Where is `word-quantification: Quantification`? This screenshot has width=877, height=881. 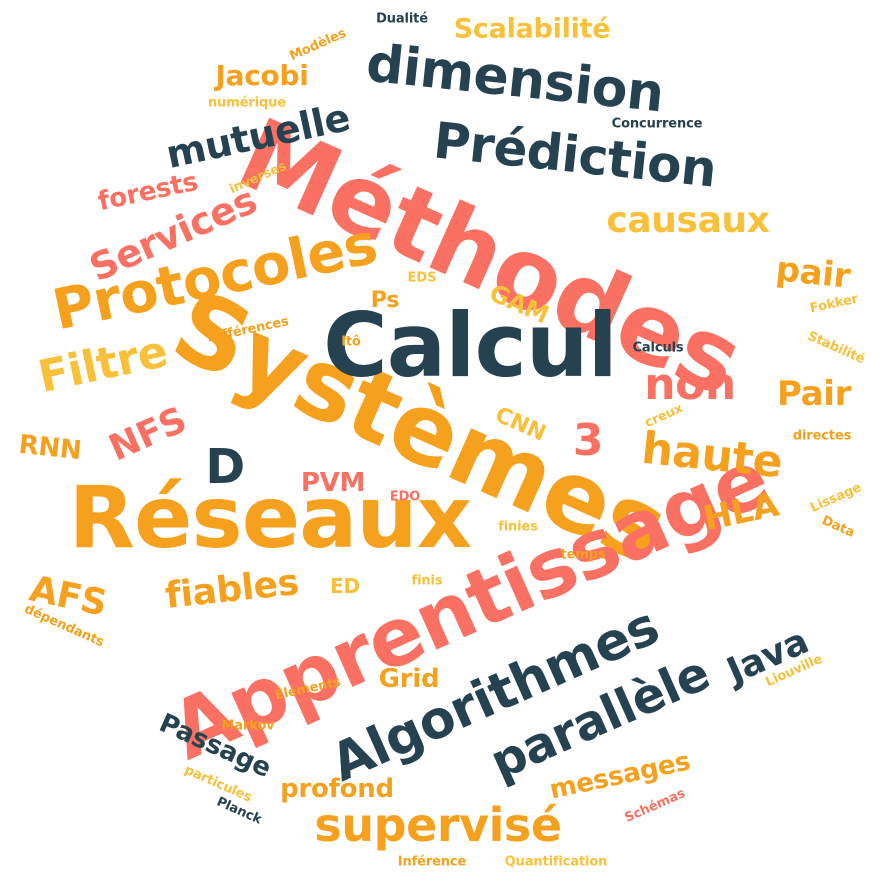
word-quantification: Quantification is located at coordinates (556, 862).